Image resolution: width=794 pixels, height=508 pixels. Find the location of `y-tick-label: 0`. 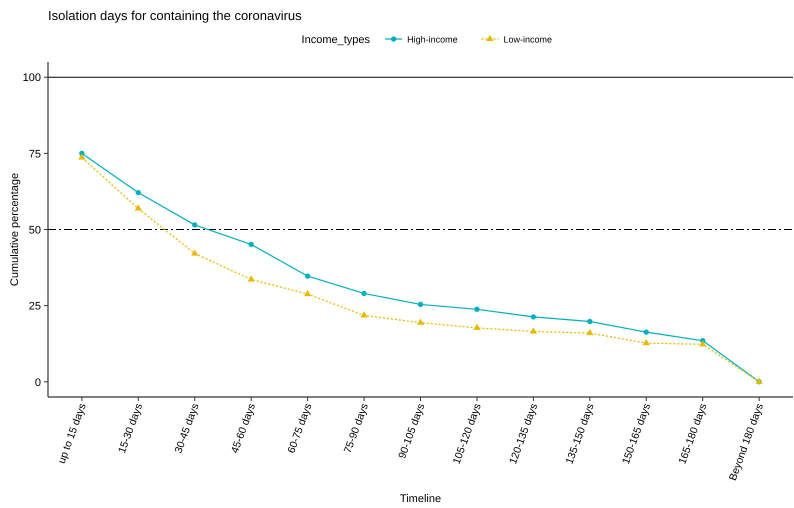

y-tick-label: 0 is located at coordinates (37, 382).